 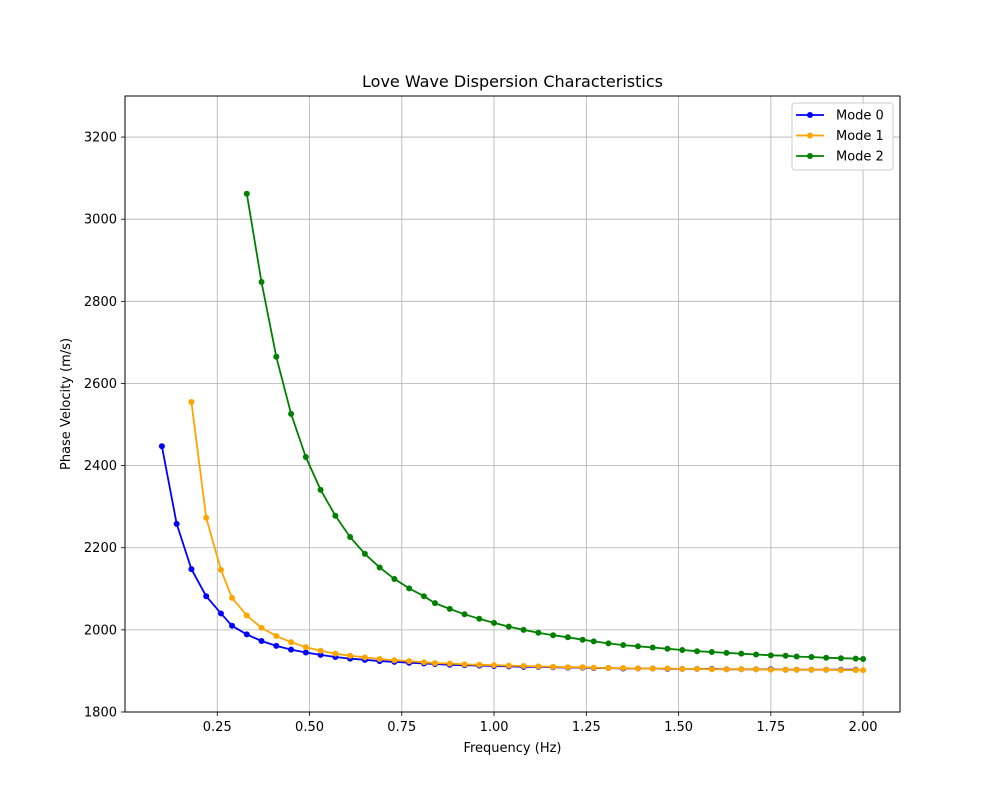 I want to click on legend: Mode 0 Mode 1 Mode 2, so click(x=842, y=136).